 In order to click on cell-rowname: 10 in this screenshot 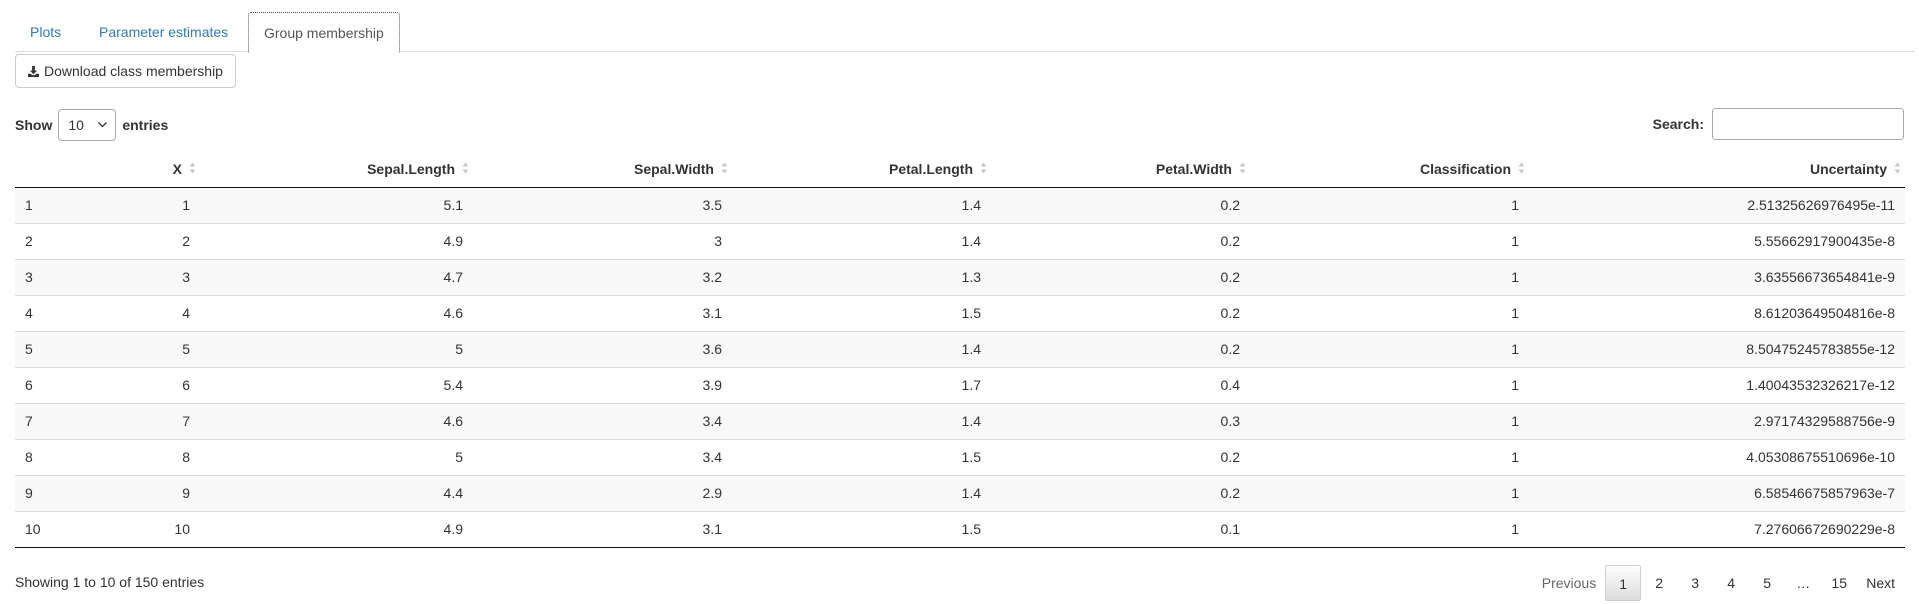, I will do `click(65, 529)`.